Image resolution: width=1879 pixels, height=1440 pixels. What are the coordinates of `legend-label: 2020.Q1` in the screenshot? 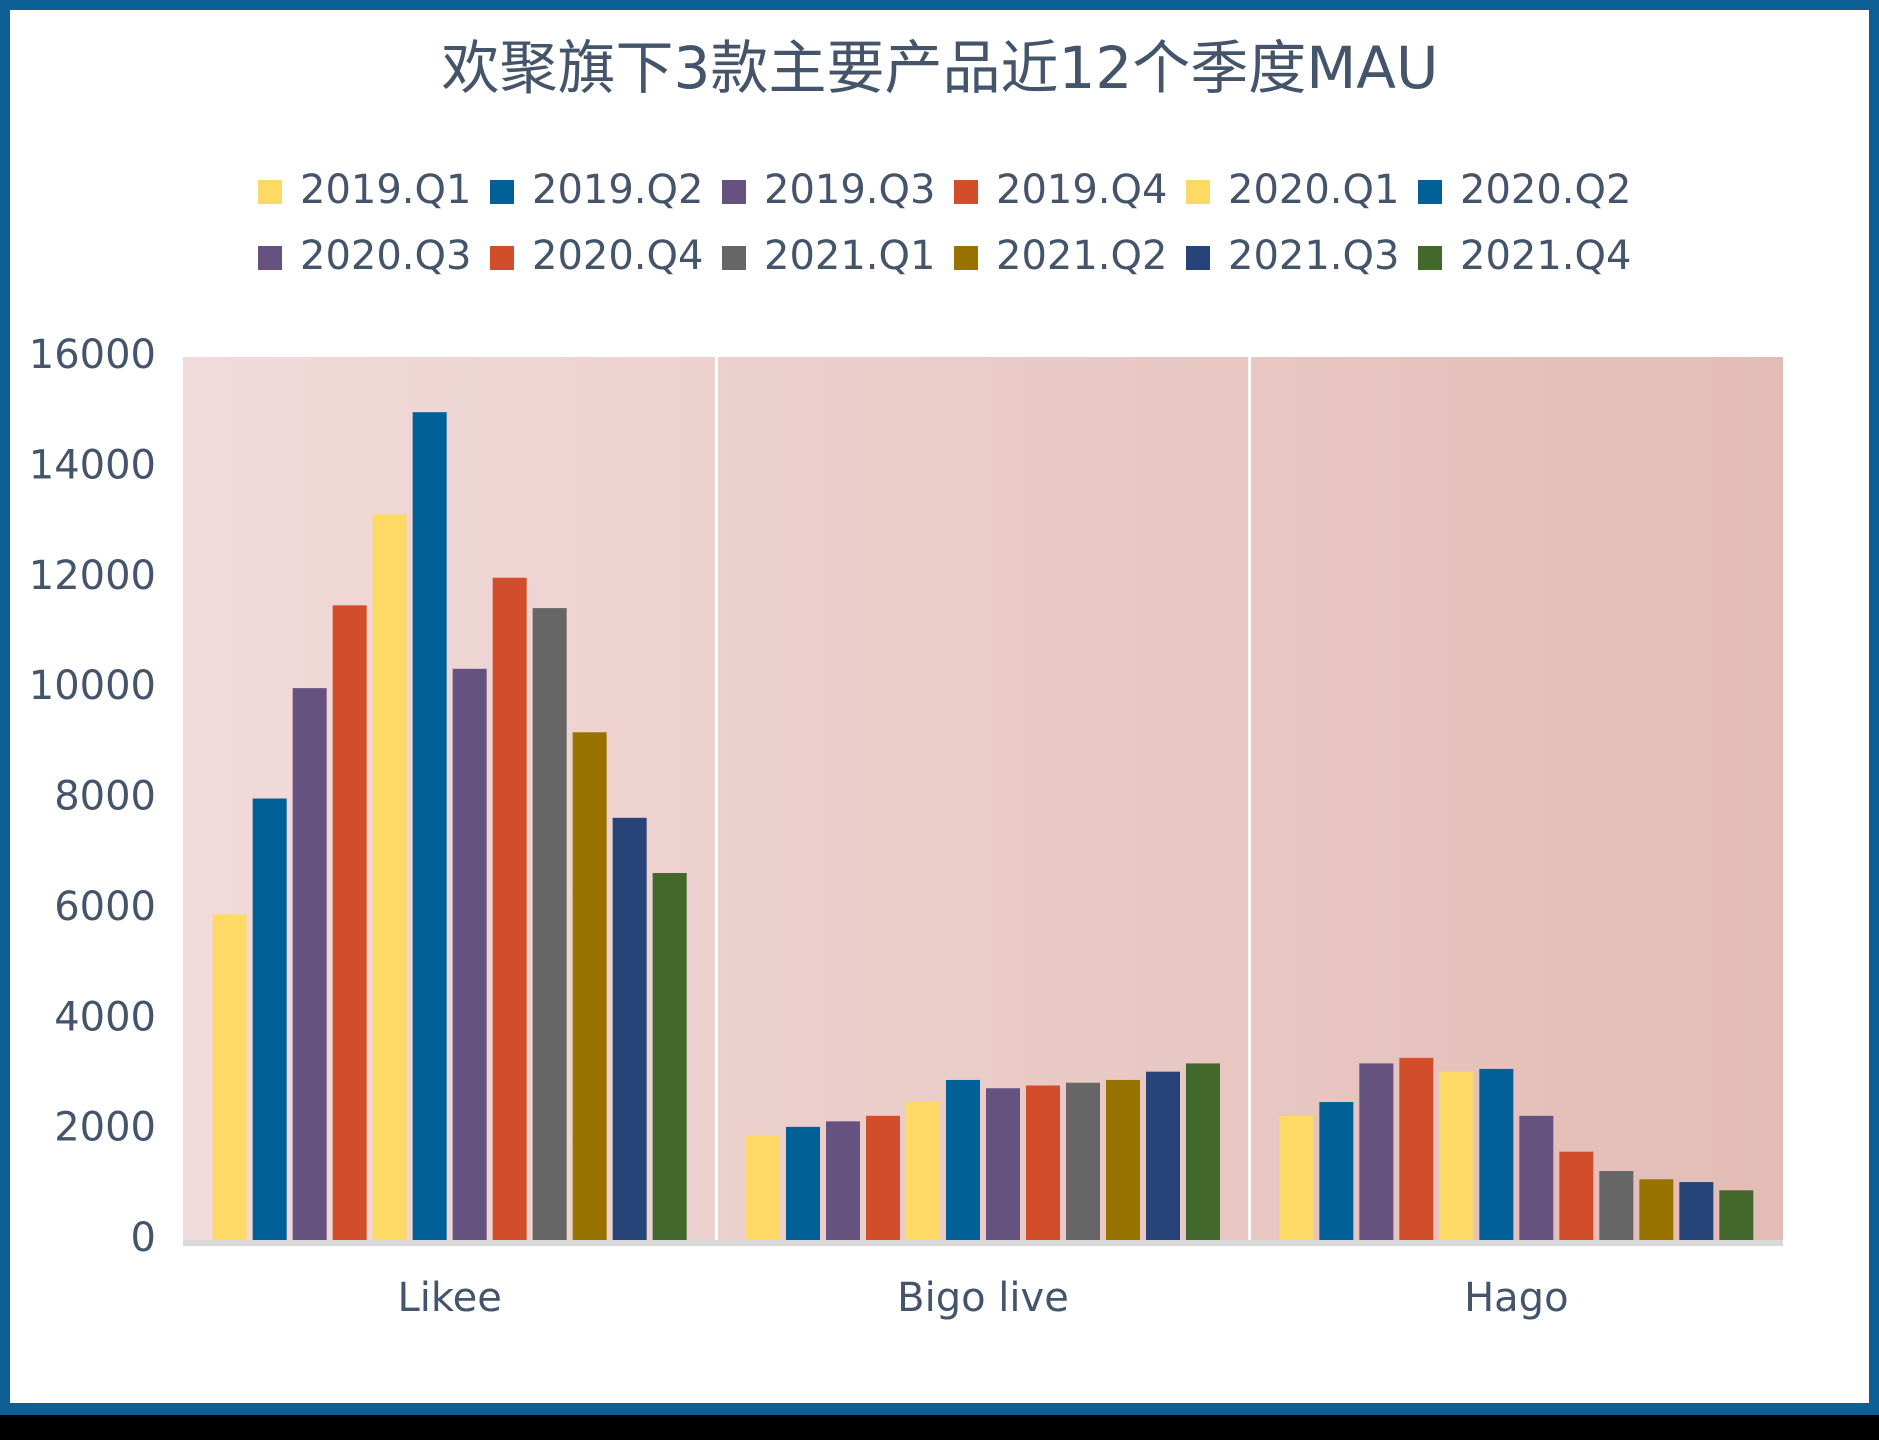 It's located at (1313, 190).